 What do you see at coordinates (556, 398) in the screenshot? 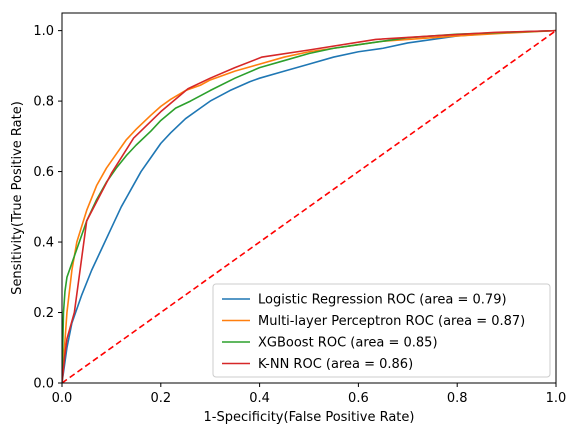
I see `x-tick-label: 1.0` at bounding box center [556, 398].